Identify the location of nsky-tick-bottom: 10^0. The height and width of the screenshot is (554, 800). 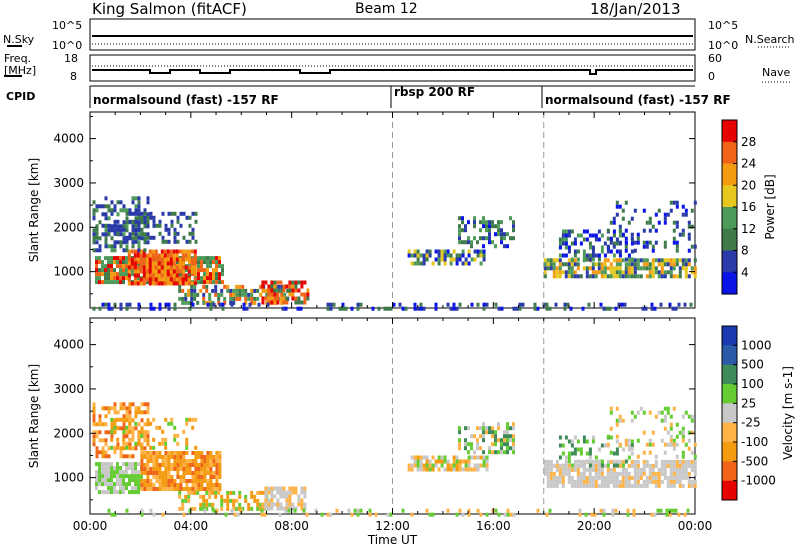
(67, 45).